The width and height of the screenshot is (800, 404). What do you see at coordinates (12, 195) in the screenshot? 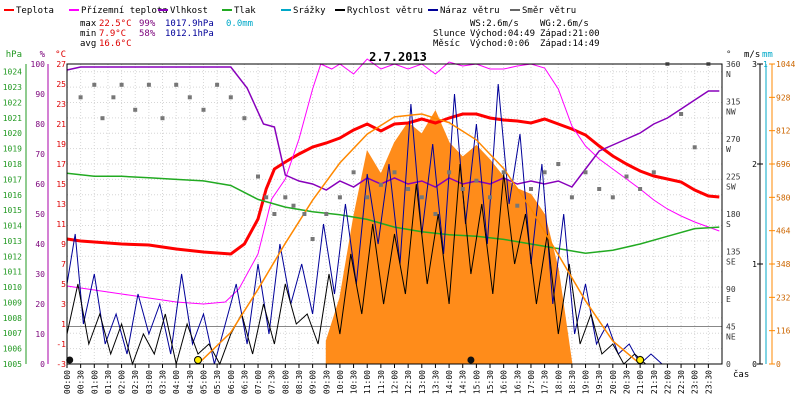
I see `pressure-axis-tick-label: 1016` at bounding box center [12, 195].